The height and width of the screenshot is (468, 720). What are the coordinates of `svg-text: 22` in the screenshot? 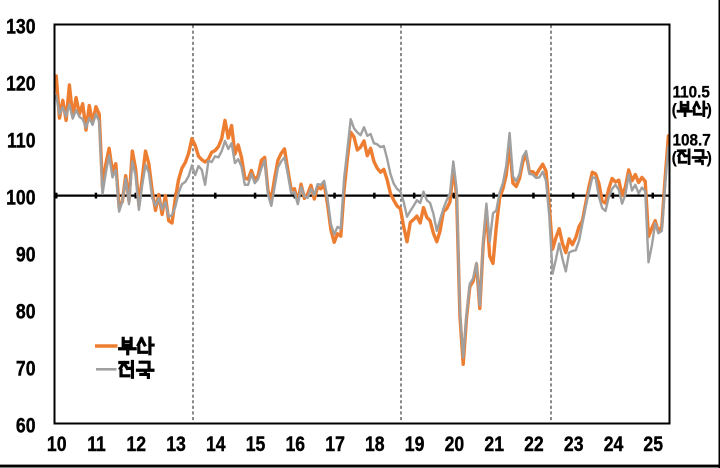 It's located at (534, 444).